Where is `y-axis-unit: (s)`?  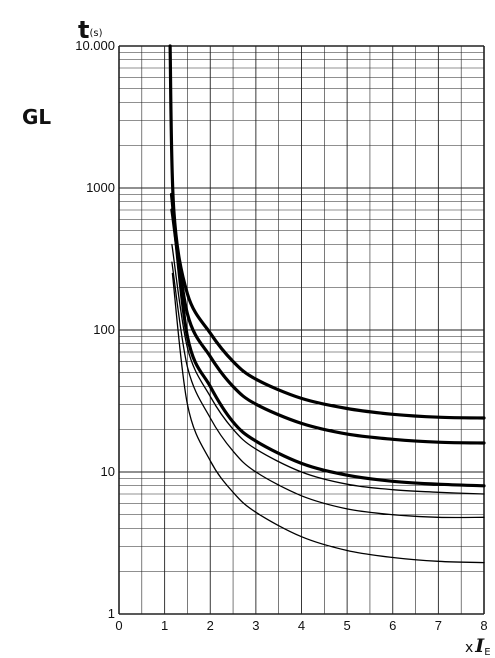
y-axis-unit: (s) is located at coordinates (95, 33).